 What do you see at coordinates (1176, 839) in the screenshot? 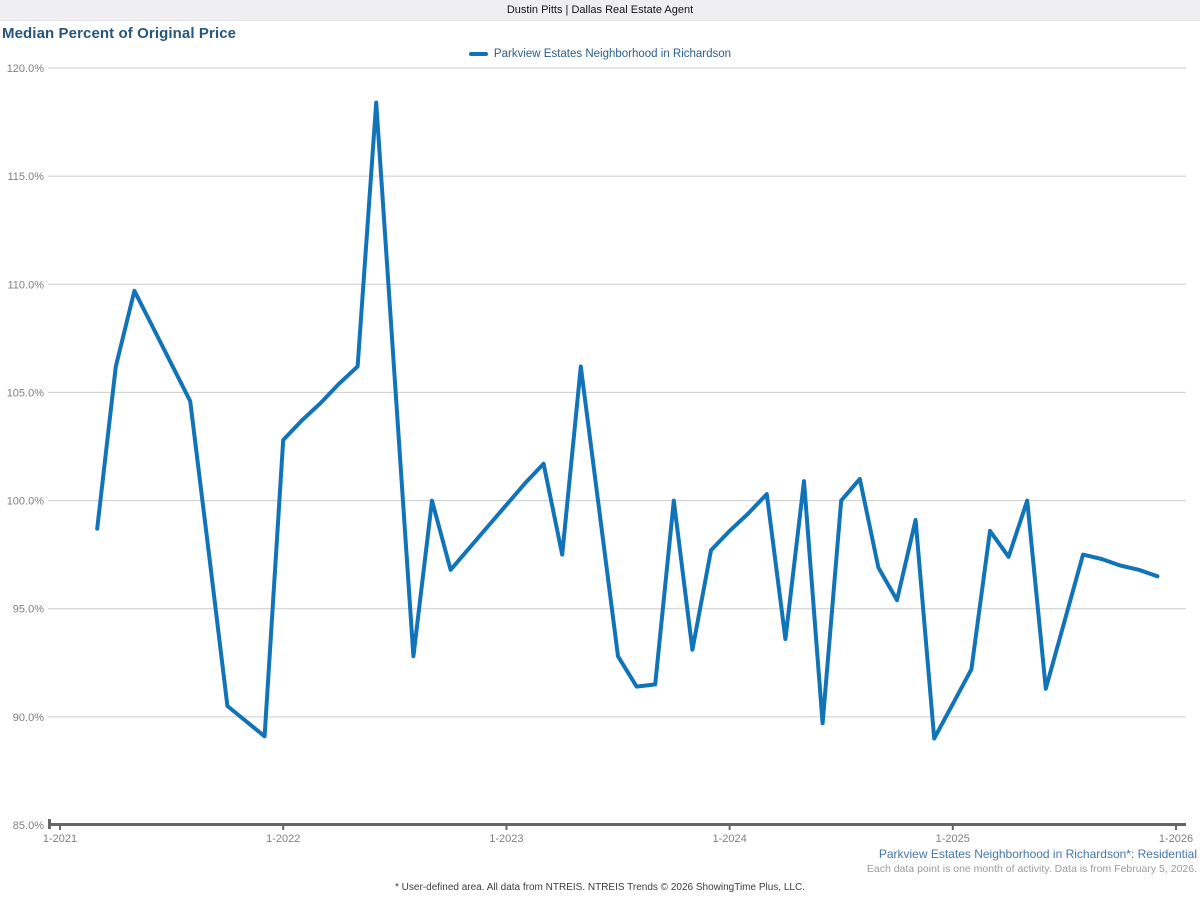
I see `x-axis-label: 1-2026` at bounding box center [1176, 839].